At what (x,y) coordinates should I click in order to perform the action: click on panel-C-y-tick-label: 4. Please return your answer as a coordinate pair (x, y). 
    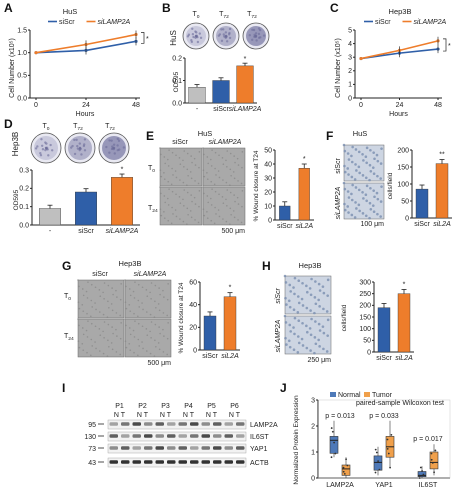
    Looking at the image, I should click on (350, 44).